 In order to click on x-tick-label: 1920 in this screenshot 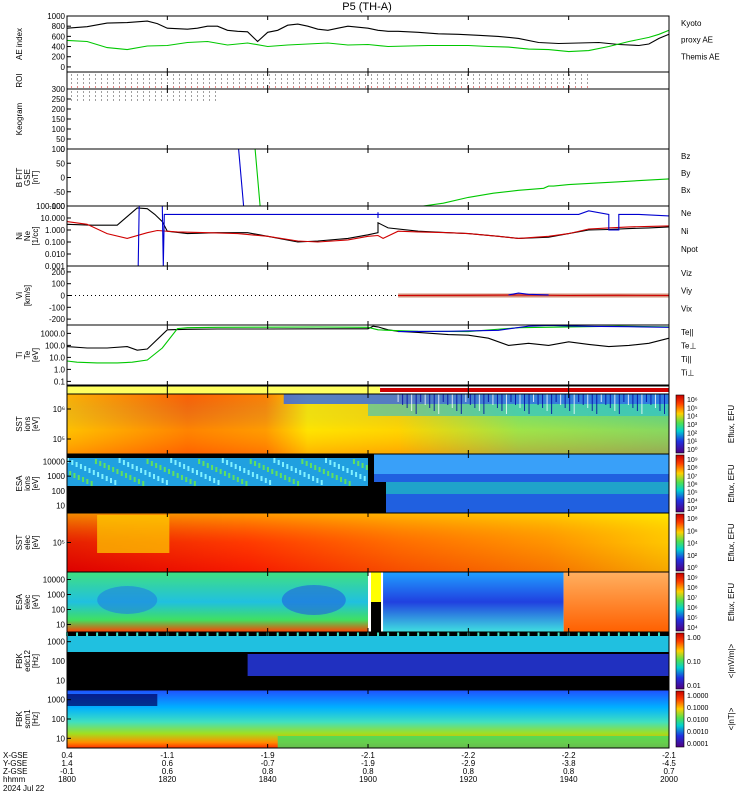, I will do `click(468, 779)`.